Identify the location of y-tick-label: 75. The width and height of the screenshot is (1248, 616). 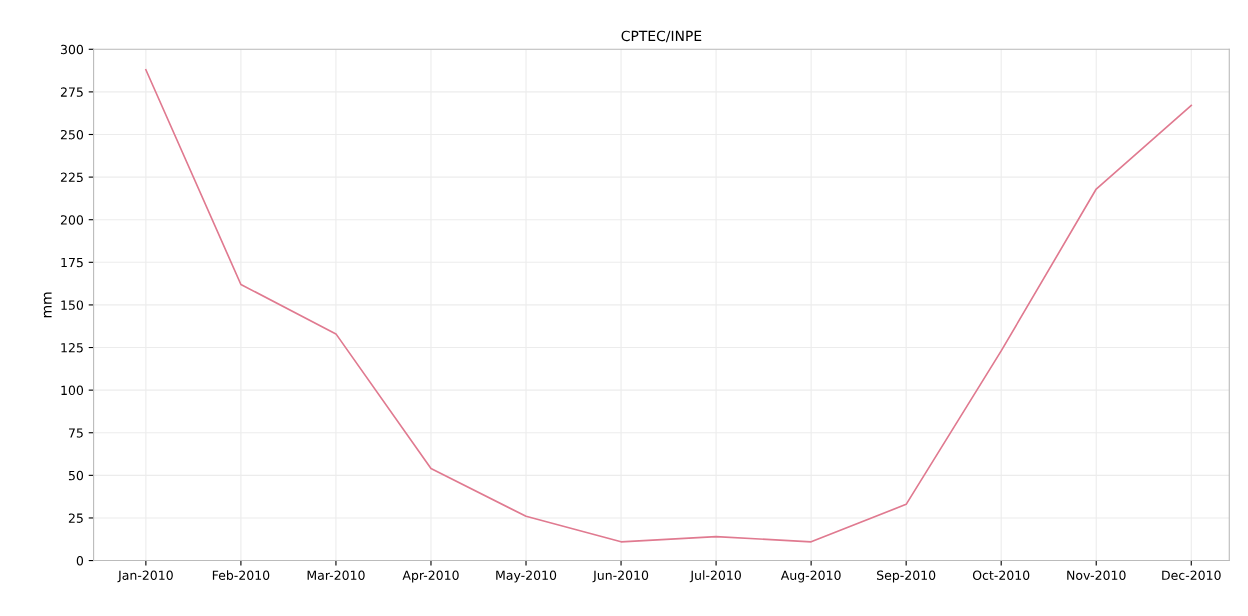
(76, 433).